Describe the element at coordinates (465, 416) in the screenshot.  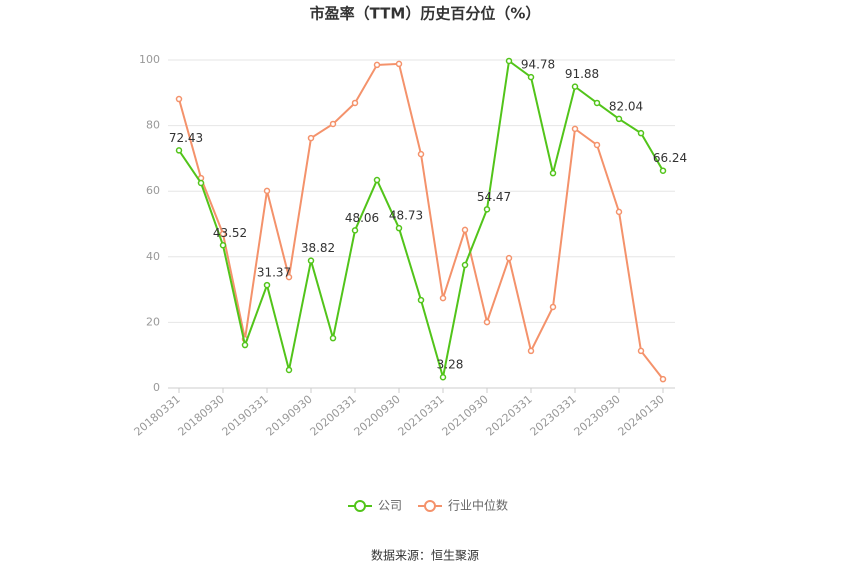
I see `x-tick-label: 20210930` at that location.